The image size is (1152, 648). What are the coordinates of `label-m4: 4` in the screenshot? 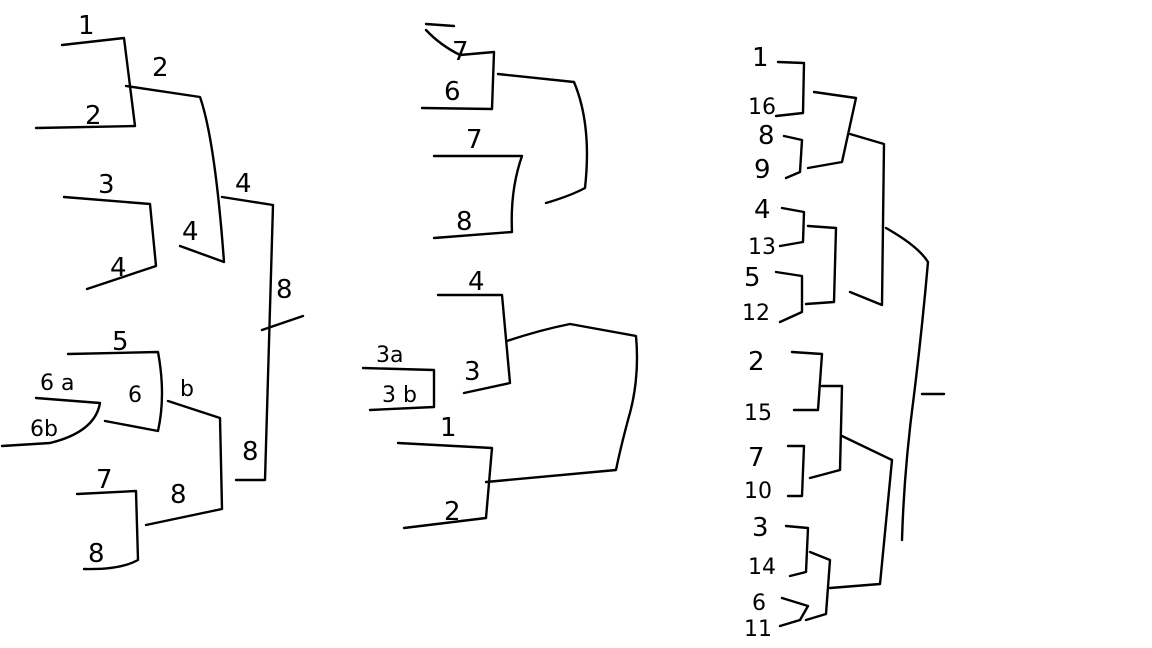 It's located at (476, 282).